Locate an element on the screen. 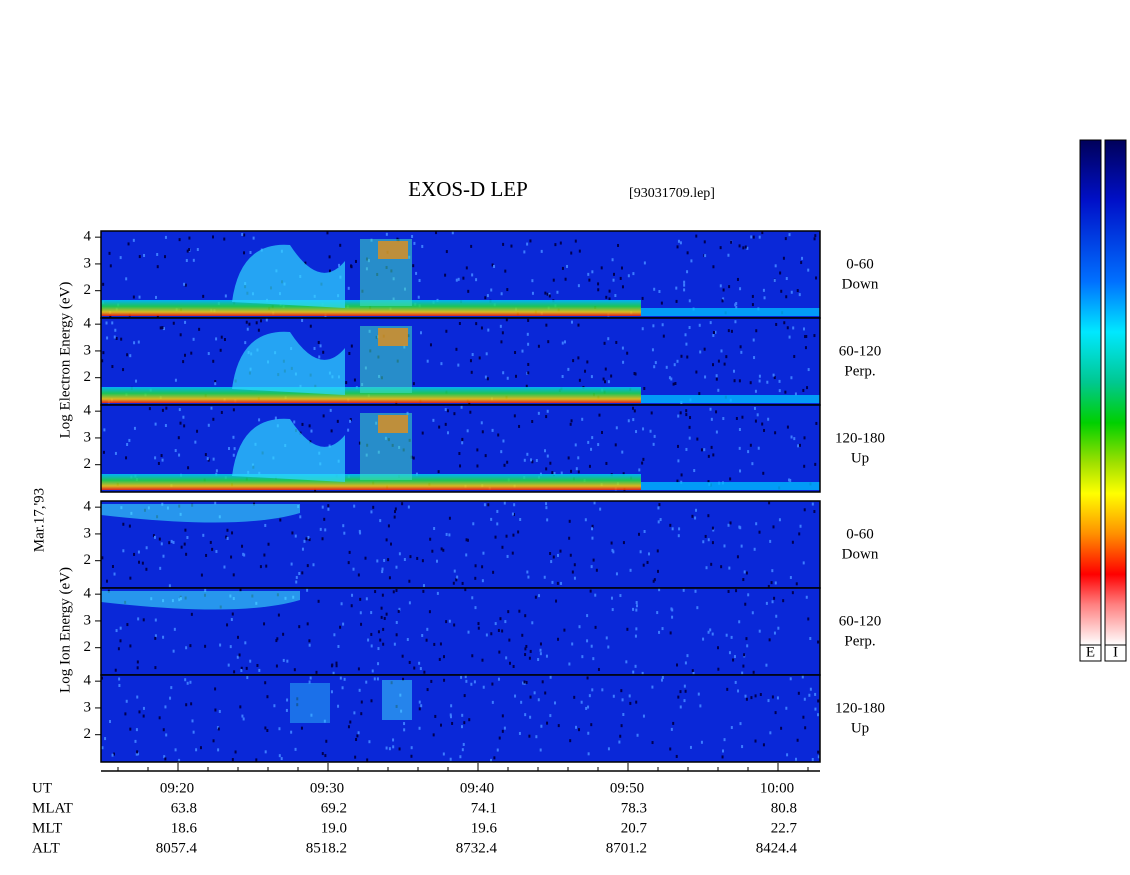  panel-background is located at coordinates (460, 718).